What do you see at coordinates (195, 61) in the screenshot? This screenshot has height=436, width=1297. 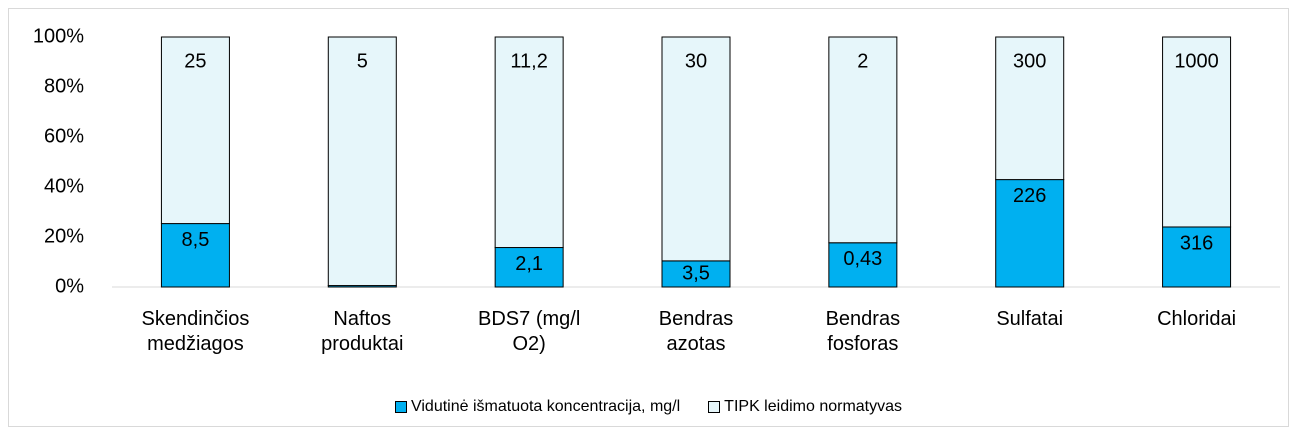 I see `data-label: 25` at bounding box center [195, 61].